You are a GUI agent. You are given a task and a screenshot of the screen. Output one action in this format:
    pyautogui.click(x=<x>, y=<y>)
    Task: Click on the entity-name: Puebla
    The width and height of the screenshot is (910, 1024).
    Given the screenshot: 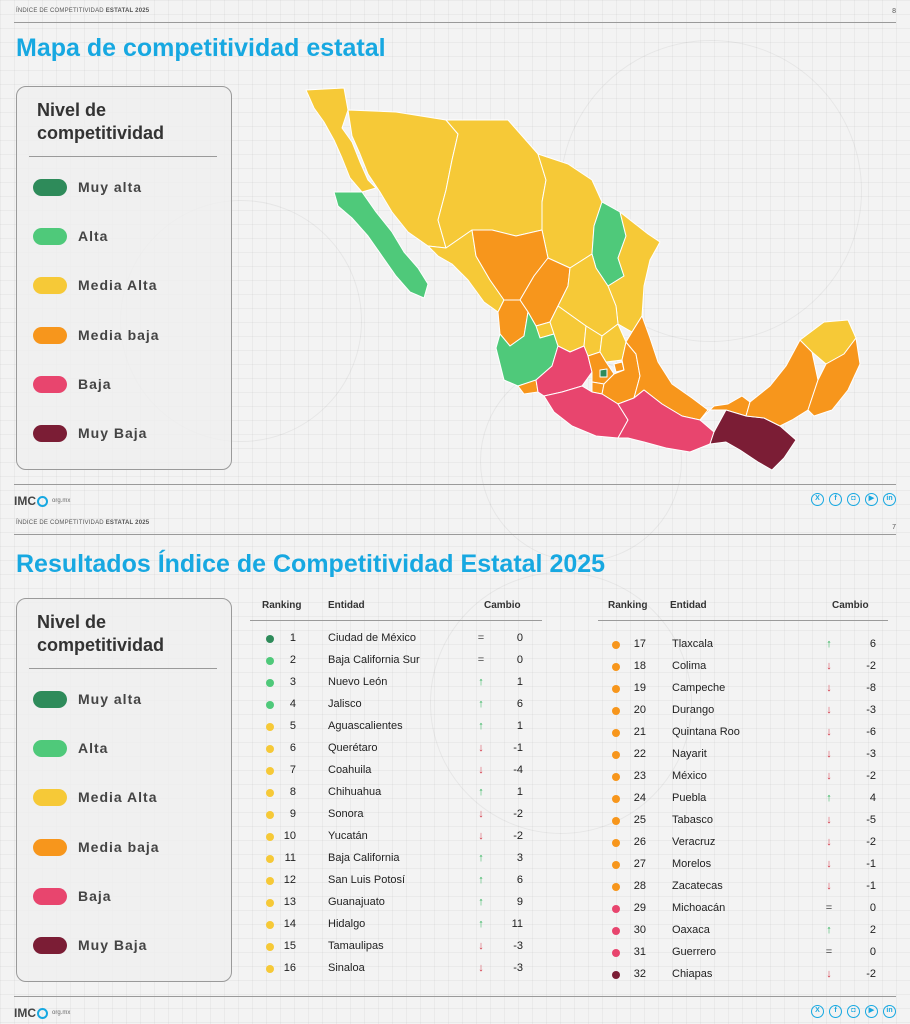 What is the action you would take?
    pyautogui.click(x=689, y=798)
    